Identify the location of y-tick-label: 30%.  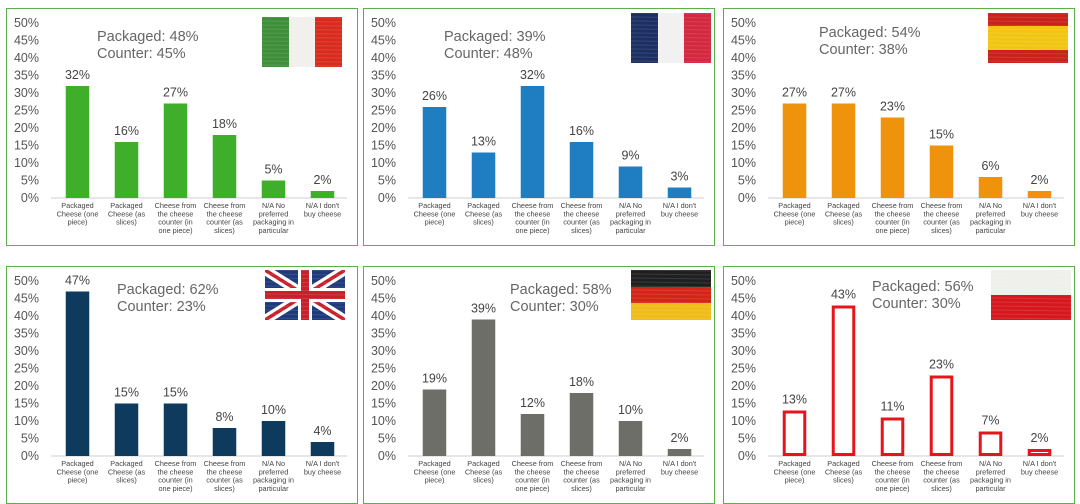
(743, 93).